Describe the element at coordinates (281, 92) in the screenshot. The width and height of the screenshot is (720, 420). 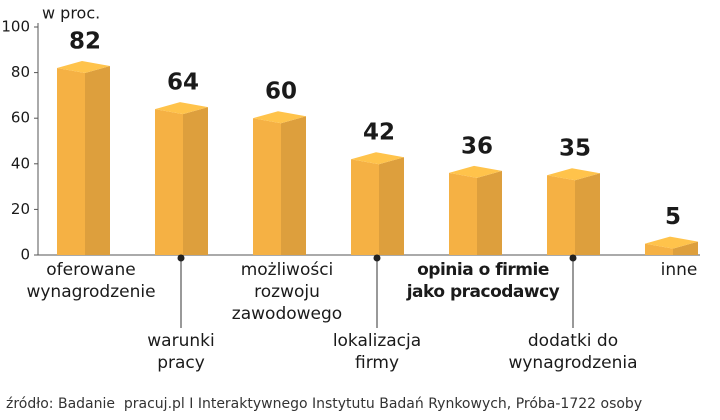
I see `value-label: 60` at that location.